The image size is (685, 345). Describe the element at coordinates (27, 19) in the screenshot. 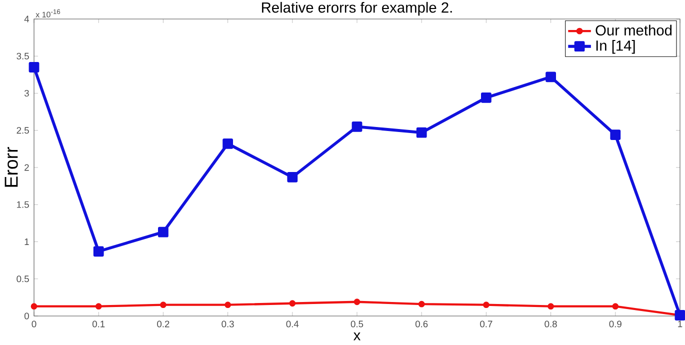

I see `y-tick-label: 4` at that location.